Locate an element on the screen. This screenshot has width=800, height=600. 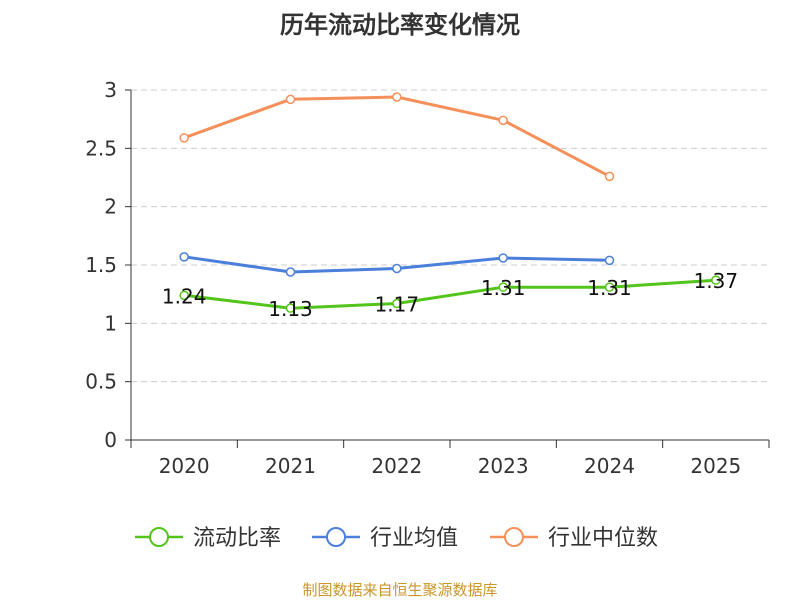
legend-item-0: 流动比率 is located at coordinates (208, 538).